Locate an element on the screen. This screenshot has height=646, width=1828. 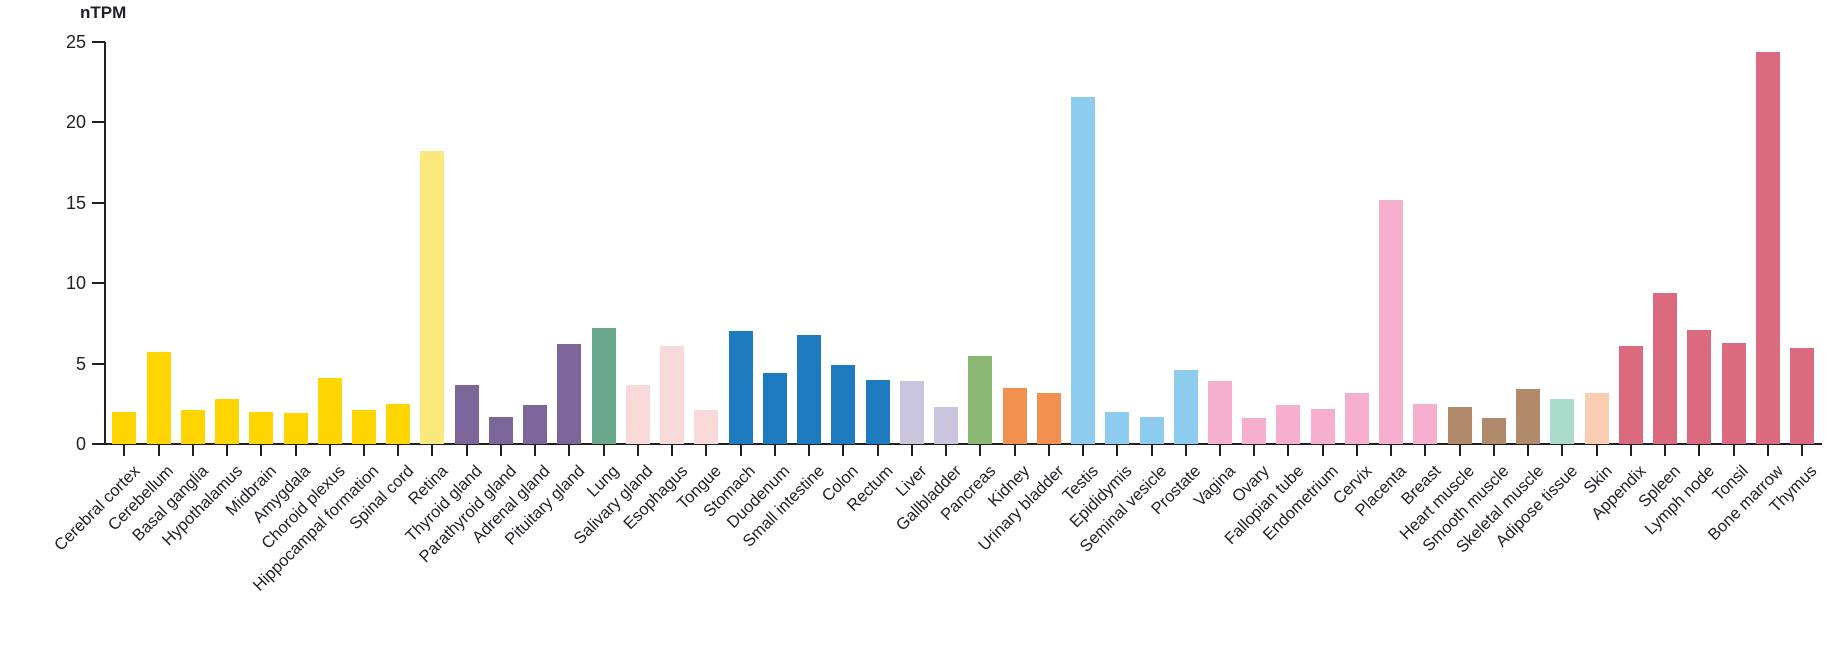
bar-placenta is located at coordinates (1391, 321).